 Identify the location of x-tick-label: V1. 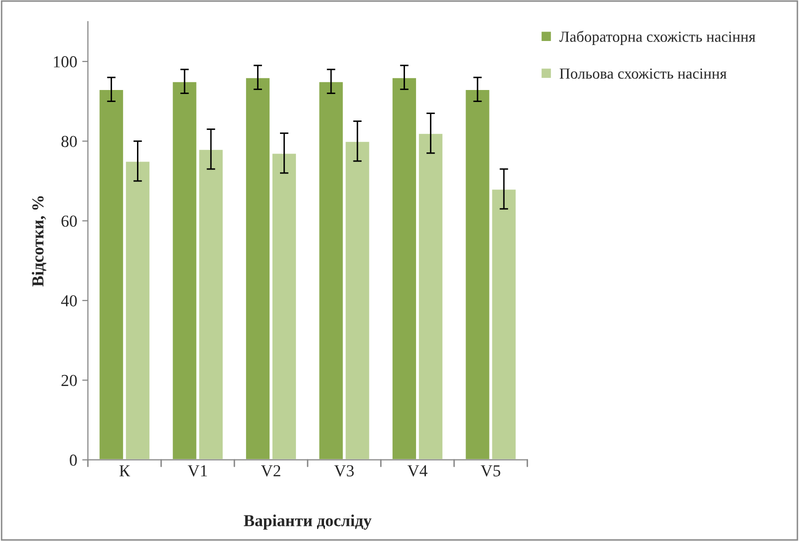
(197, 471).